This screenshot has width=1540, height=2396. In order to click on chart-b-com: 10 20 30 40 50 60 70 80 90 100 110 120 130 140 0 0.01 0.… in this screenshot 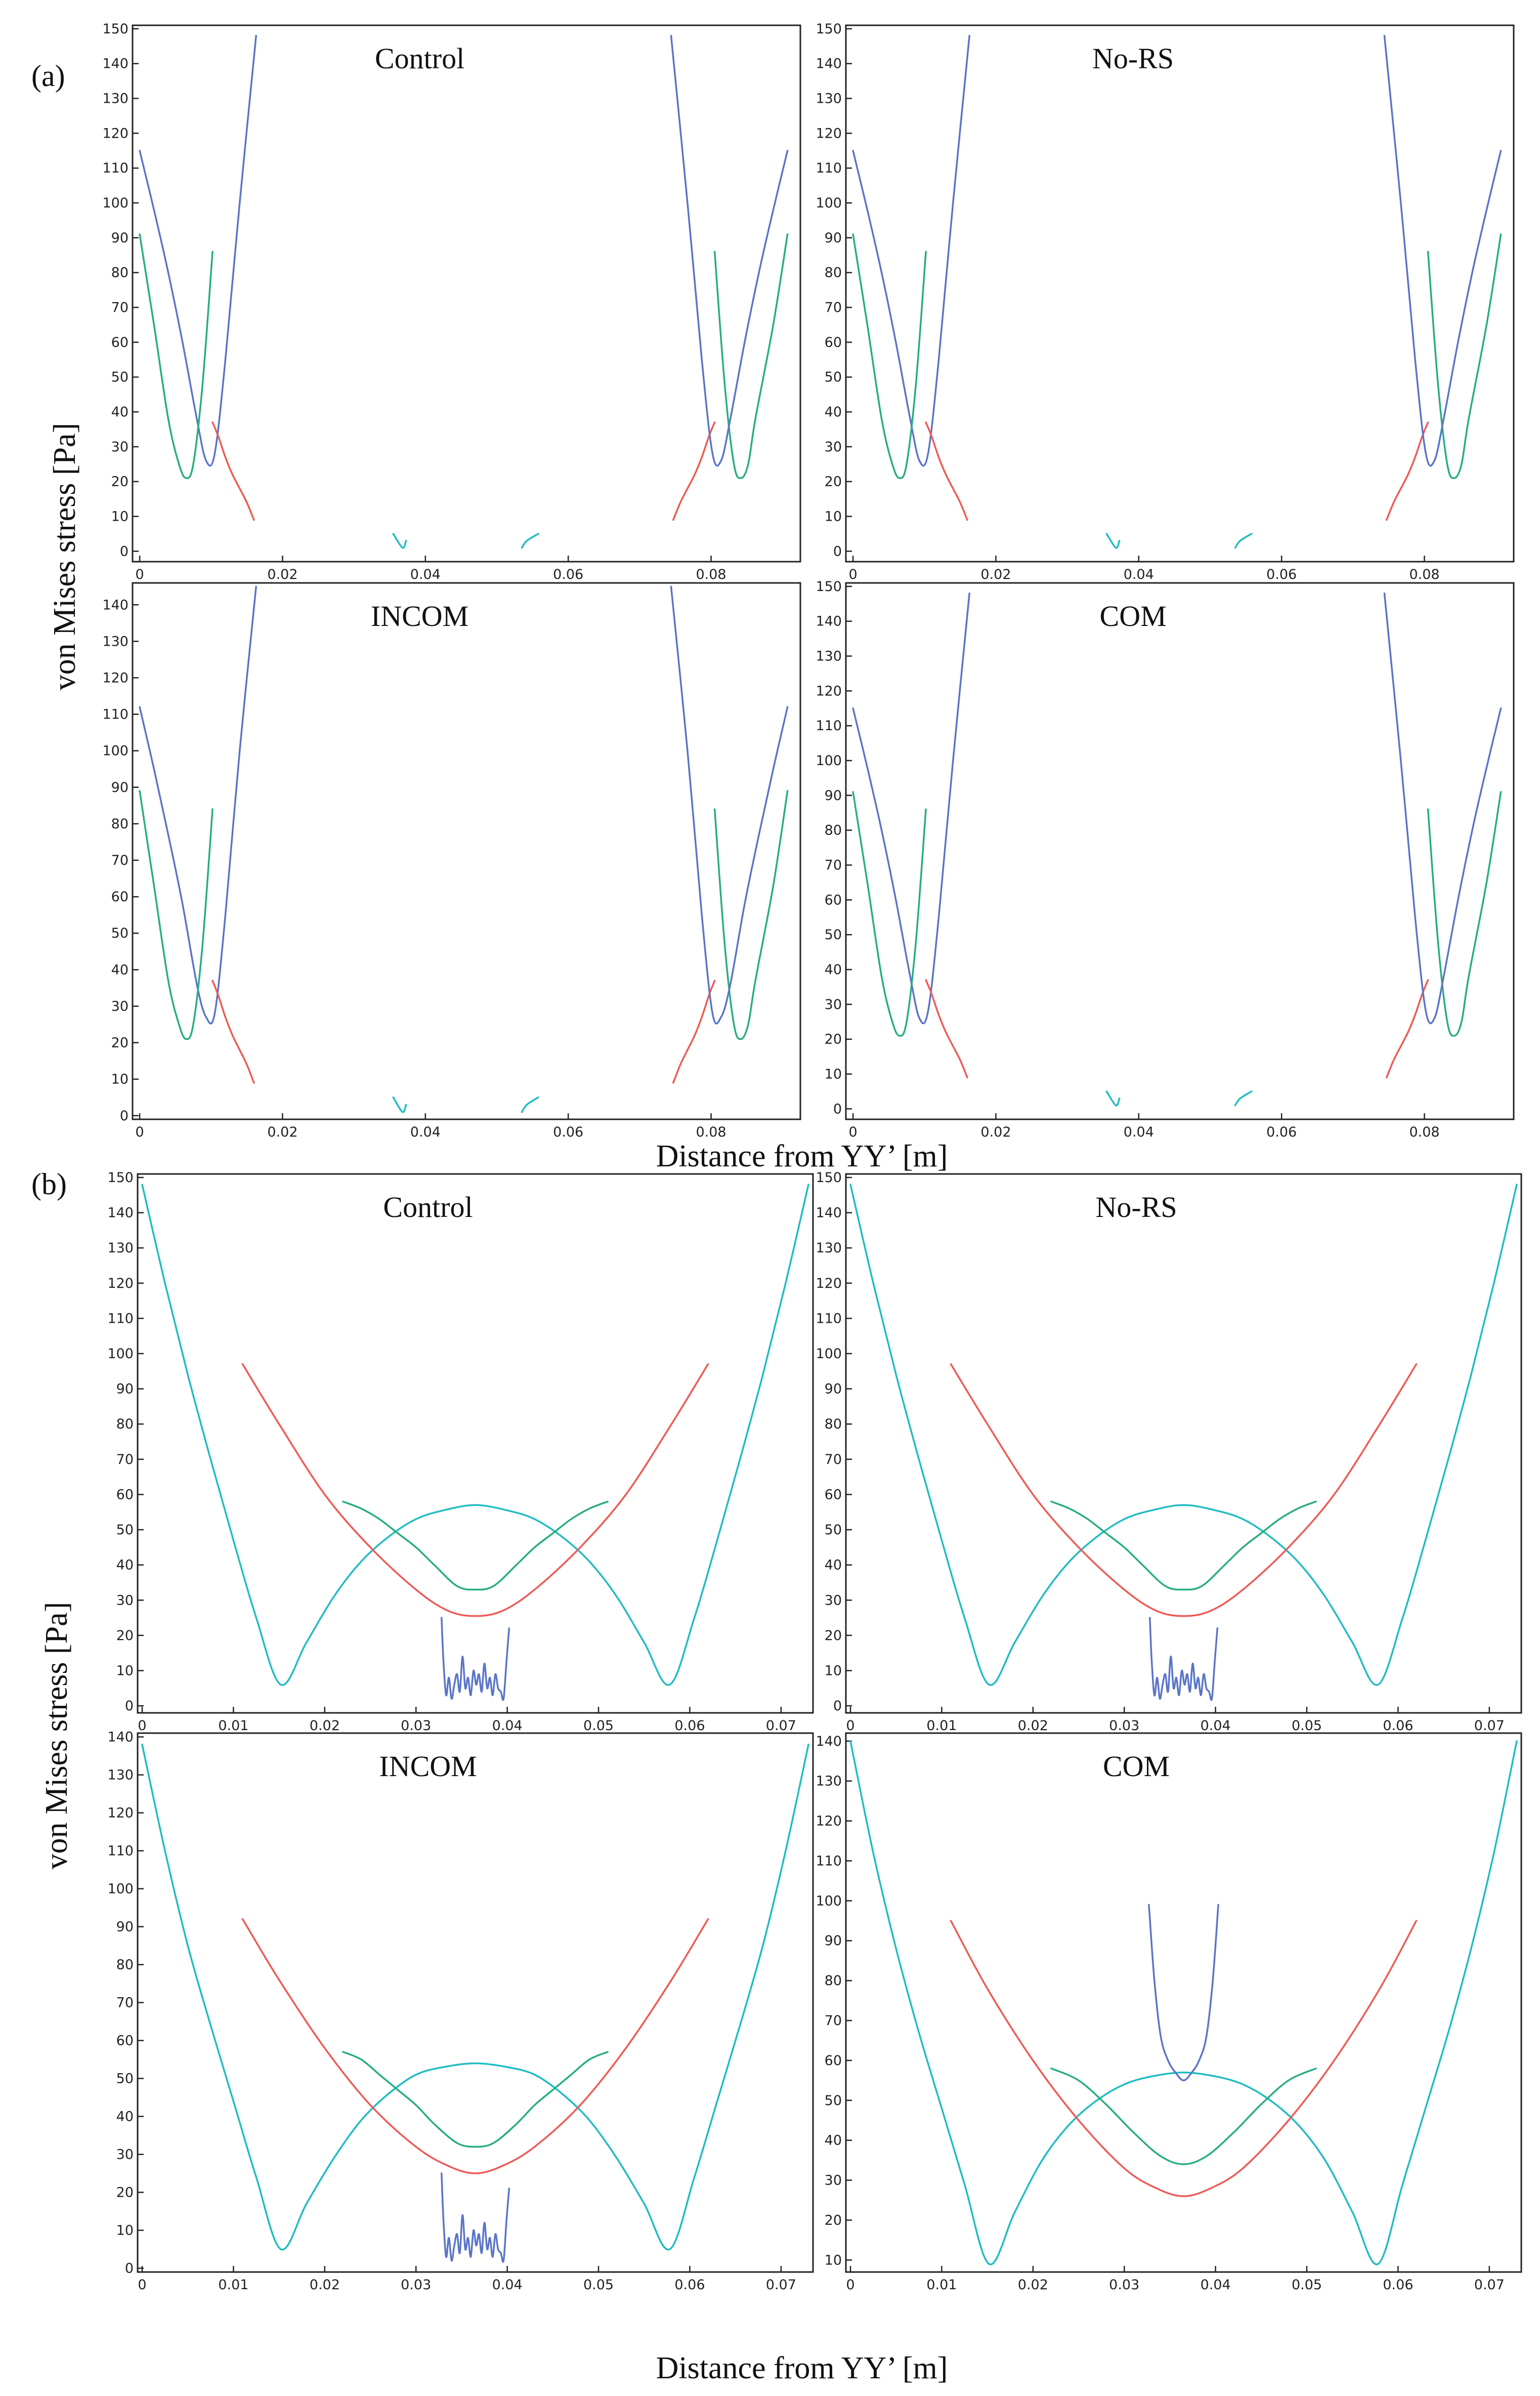, I will do `click(1169, 2012)`.